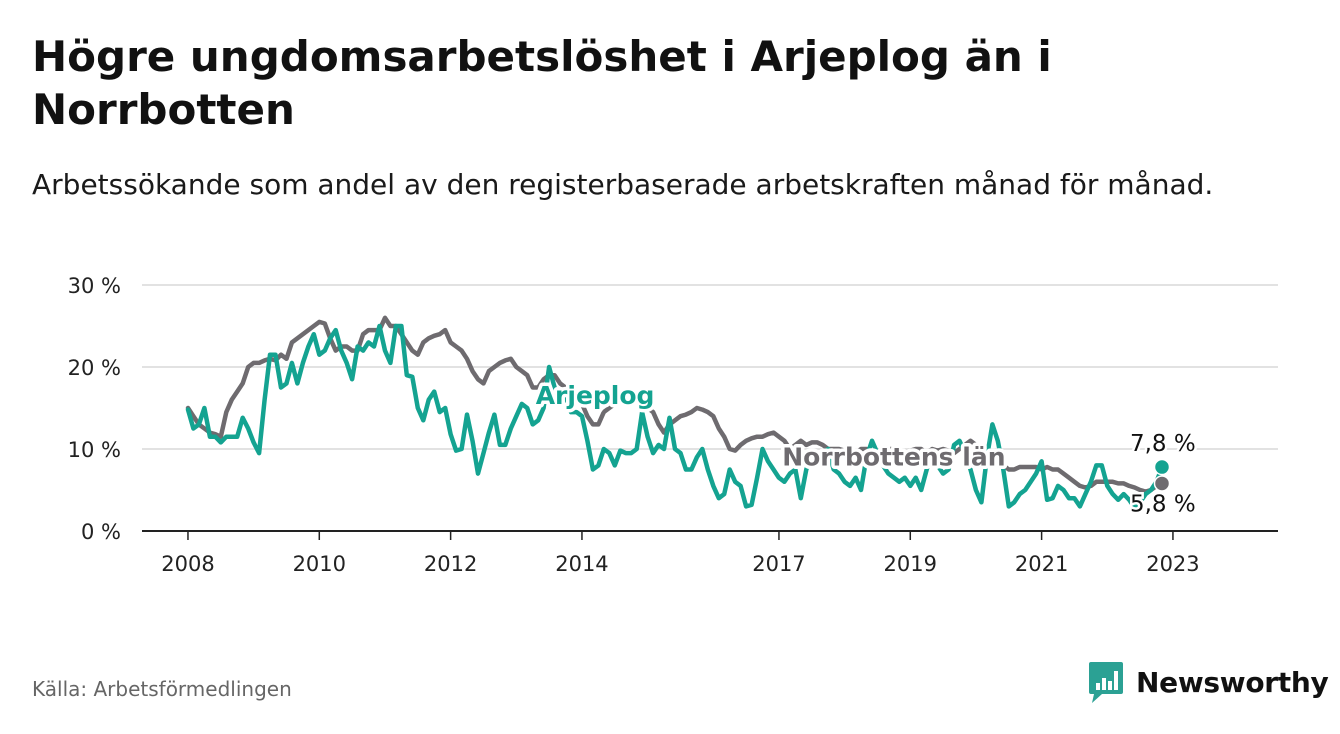  I want to click on brand-logo: Newsworthy, so click(1208, 682).